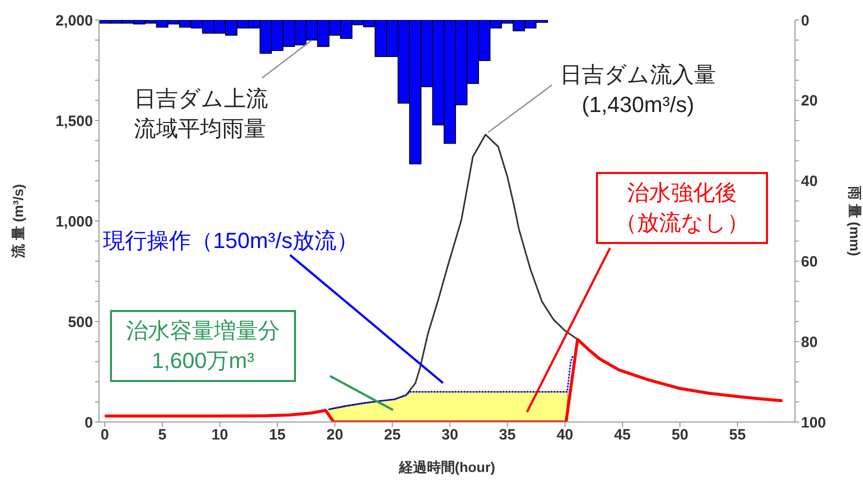 Image resolution: width=863 pixels, height=480 pixels. I want to click on x-tick-label: 45, so click(622, 435).